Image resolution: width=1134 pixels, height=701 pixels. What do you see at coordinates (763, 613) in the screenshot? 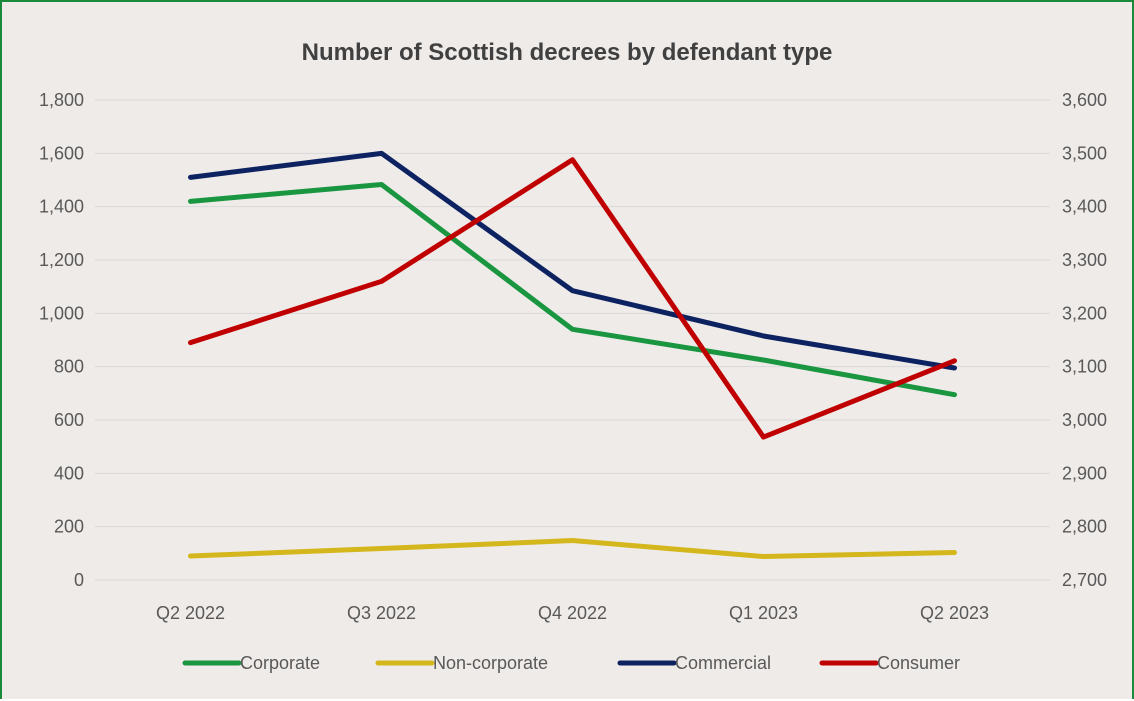
I see `x-tick-label: Q1 2023` at bounding box center [763, 613].